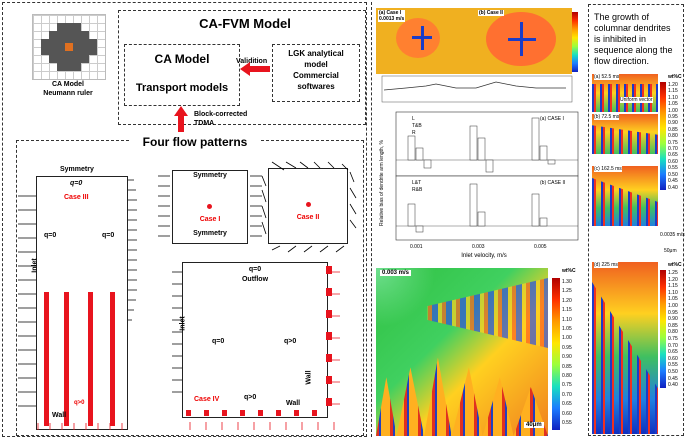  What do you see at coordinates (636, 100) in the screenshot?
I see `uniform-vector-label: Uniform vector` at bounding box center [636, 100].